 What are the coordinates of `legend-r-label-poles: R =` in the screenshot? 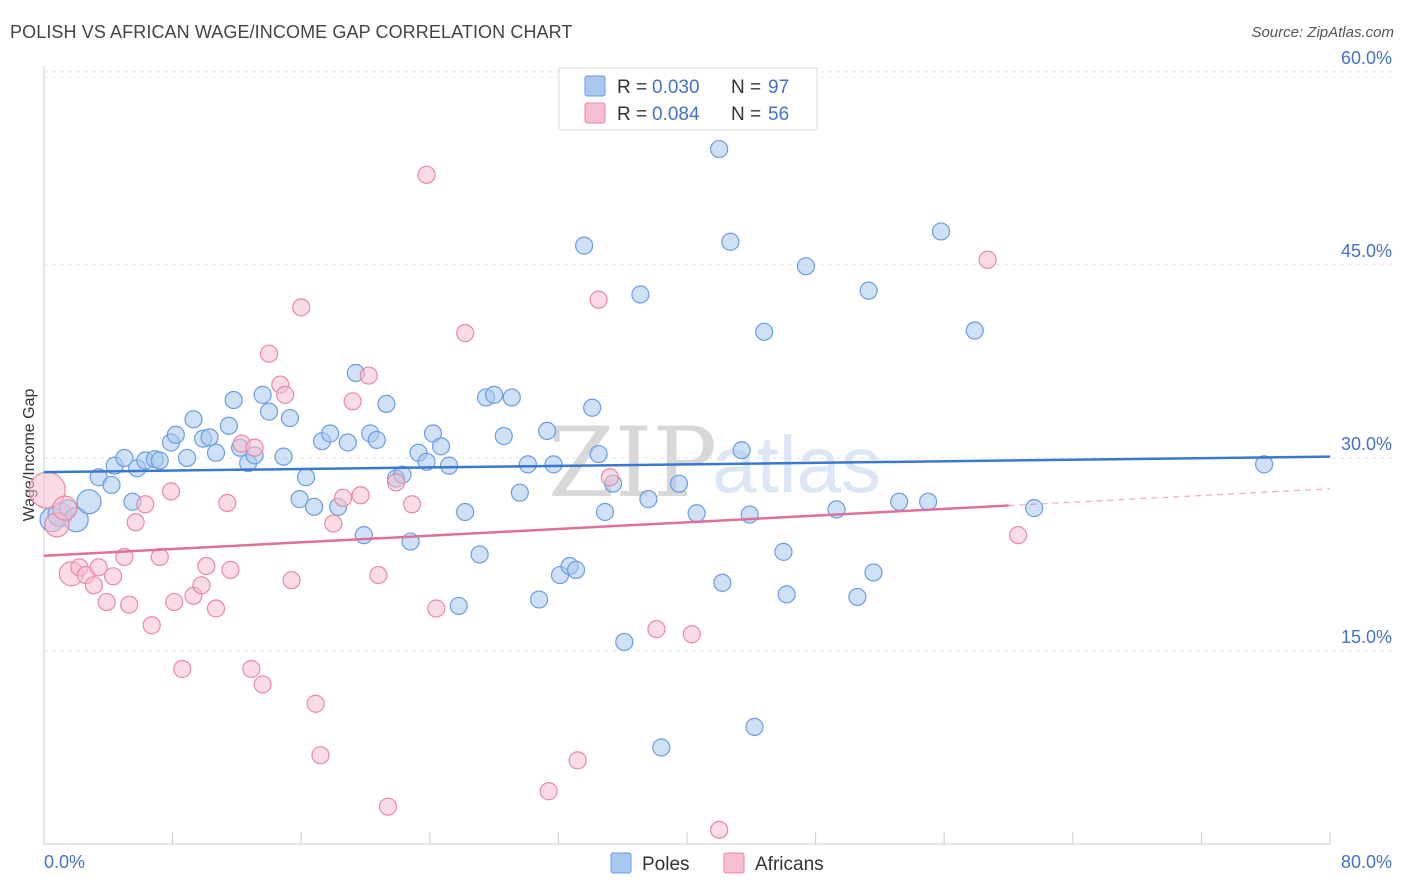 It's located at (632, 87).